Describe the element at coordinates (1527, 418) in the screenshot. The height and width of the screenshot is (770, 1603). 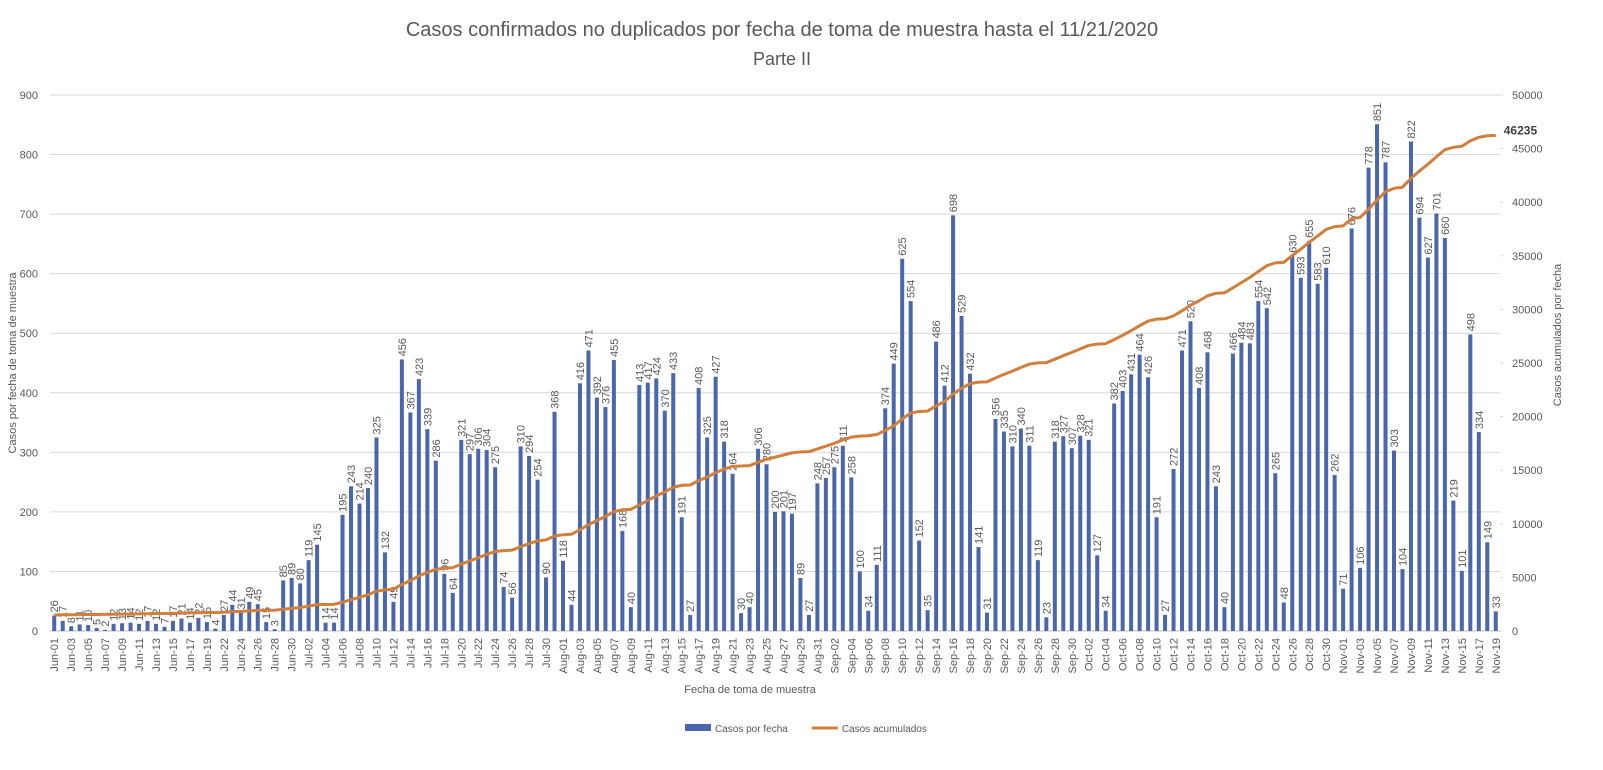
I see `y2-tick-label: 20000` at that location.